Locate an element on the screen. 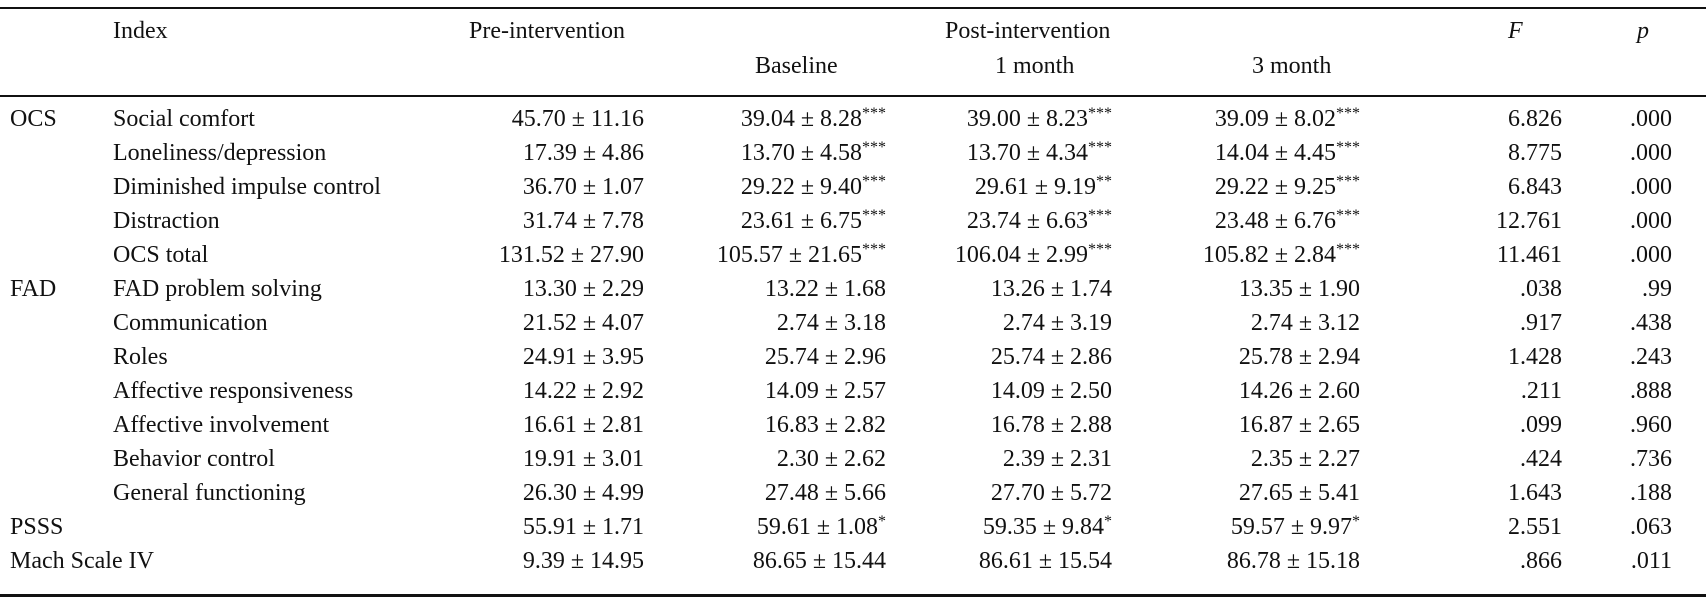  f-cell-value: 12.761 is located at coordinates (1529, 221).